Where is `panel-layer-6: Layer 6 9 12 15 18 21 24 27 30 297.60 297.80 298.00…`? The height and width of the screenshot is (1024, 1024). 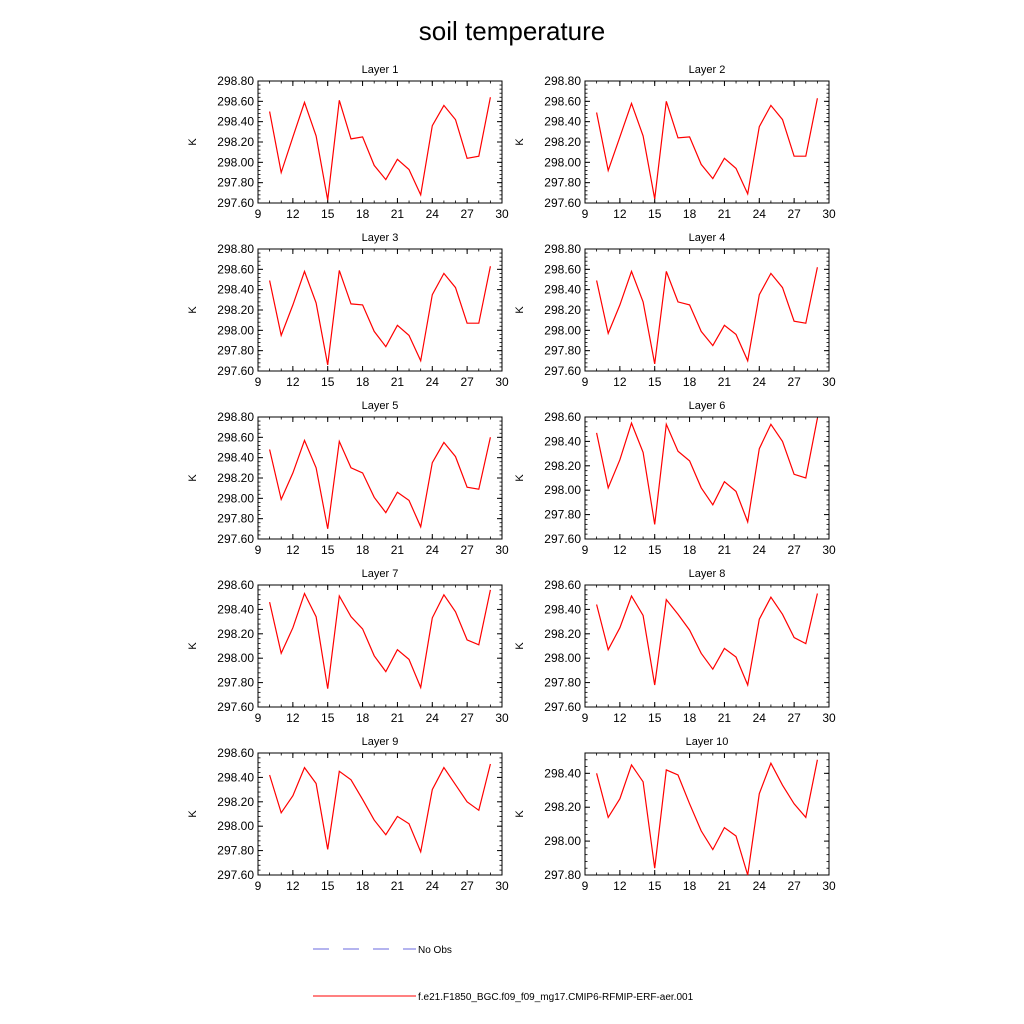
panel-layer-6: Layer 6 9 12 15 18 21 24 27 30 297.60 297.80 298.00… is located at coordinates (675, 478).